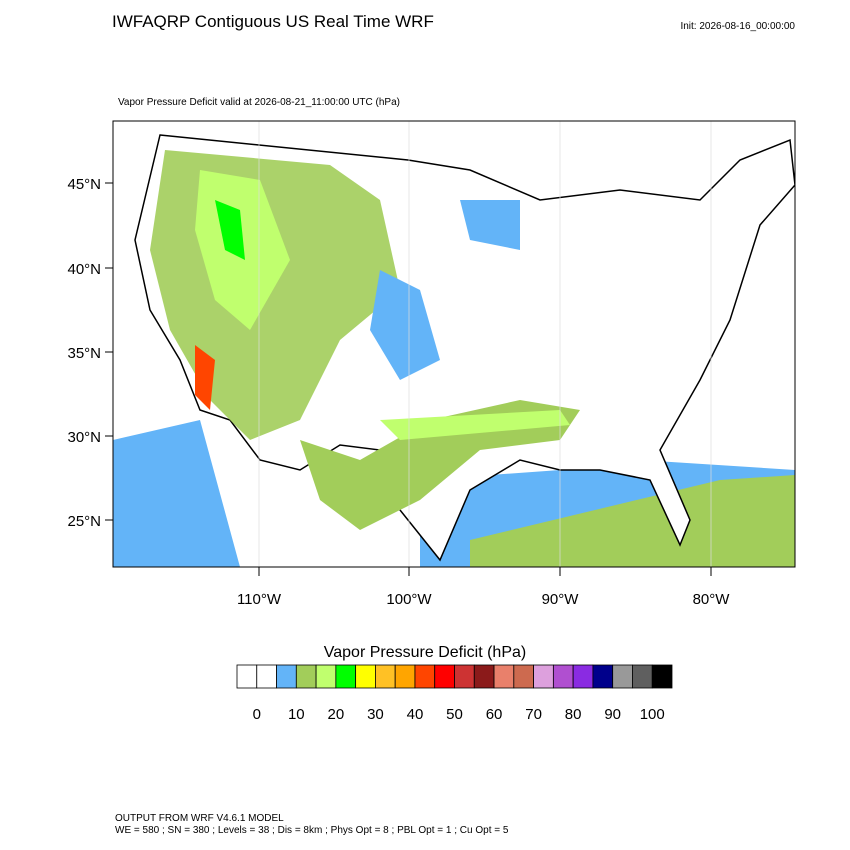 The height and width of the screenshot is (850, 850). Describe the element at coordinates (737, 26) in the screenshot. I see `init-time: Init: 2026-08-16_00:00:00` at that location.